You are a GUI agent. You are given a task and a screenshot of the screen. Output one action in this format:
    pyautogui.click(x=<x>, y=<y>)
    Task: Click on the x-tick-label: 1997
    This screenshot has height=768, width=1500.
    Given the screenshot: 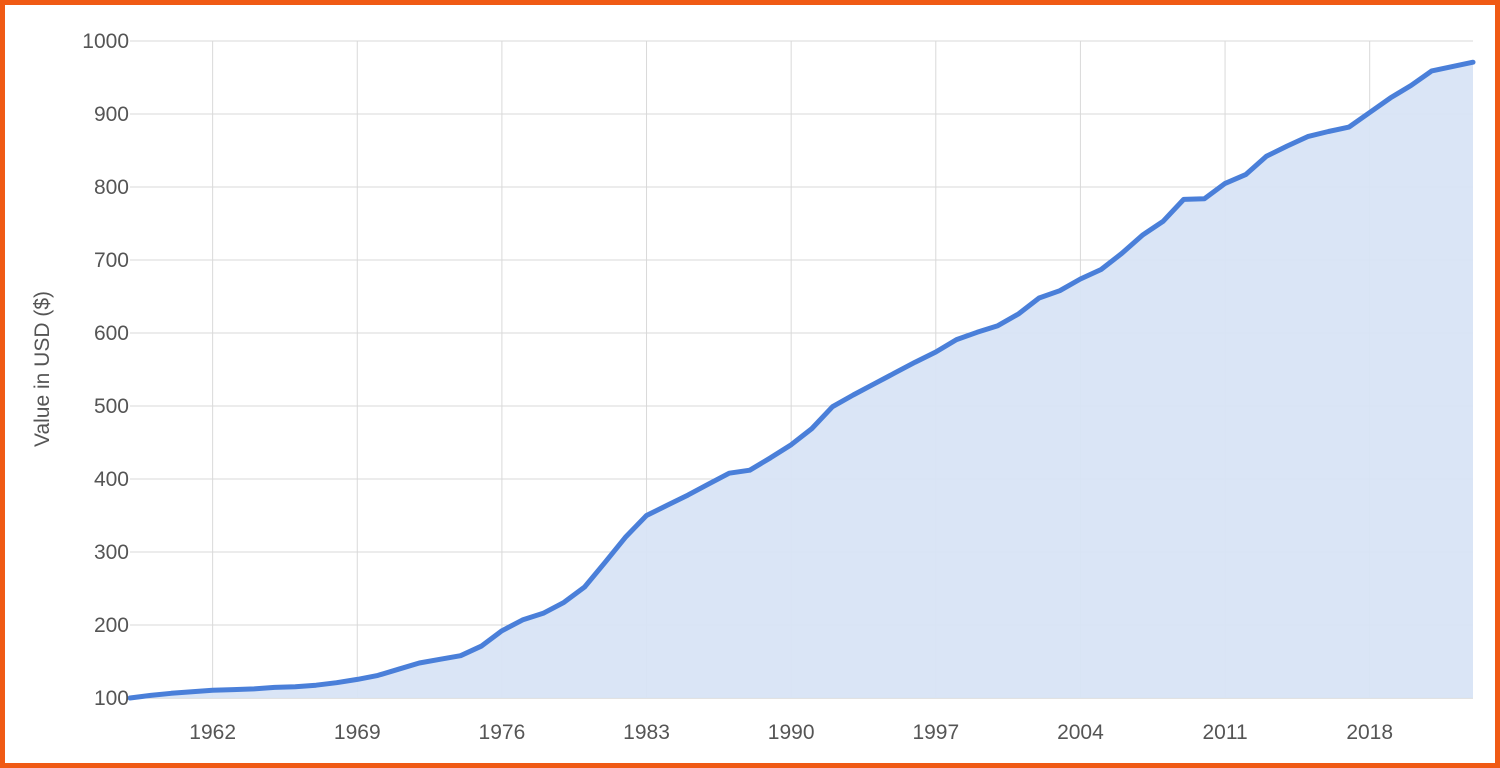 What is the action you would take?
    pyautogui.click(x=935, y=732)
    